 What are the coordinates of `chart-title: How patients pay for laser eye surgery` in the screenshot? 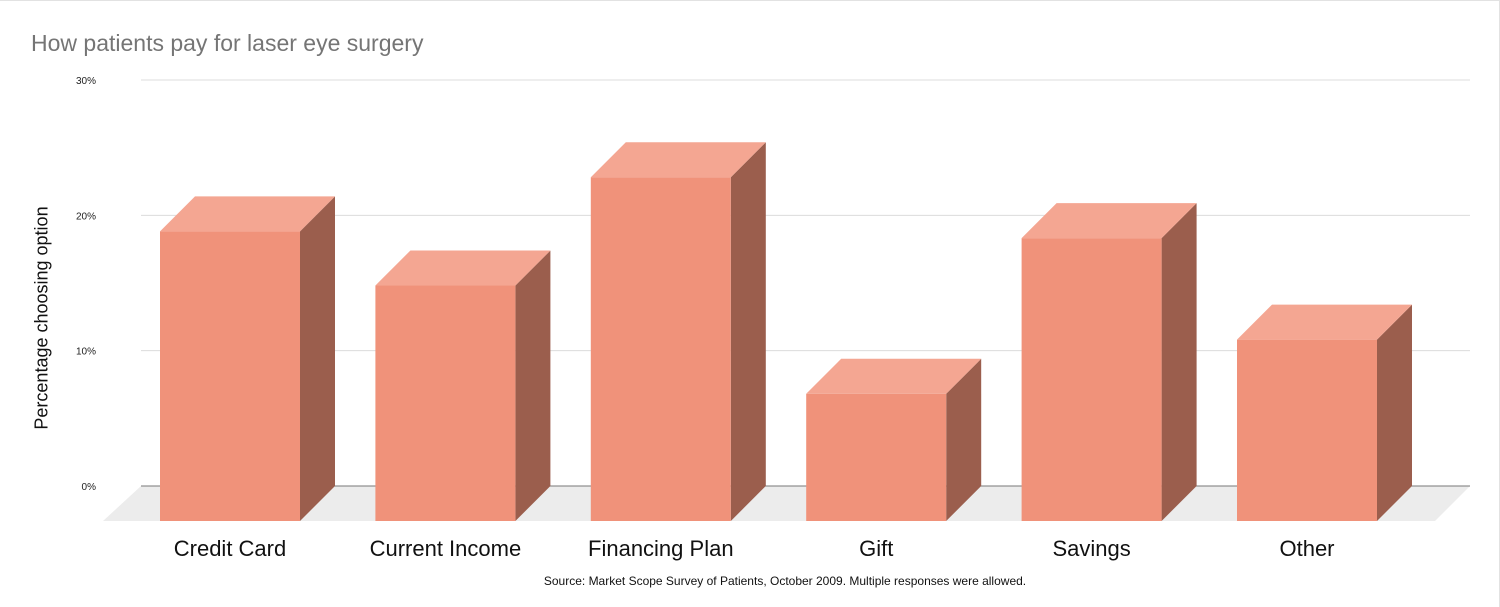 It's located at (227, 43).